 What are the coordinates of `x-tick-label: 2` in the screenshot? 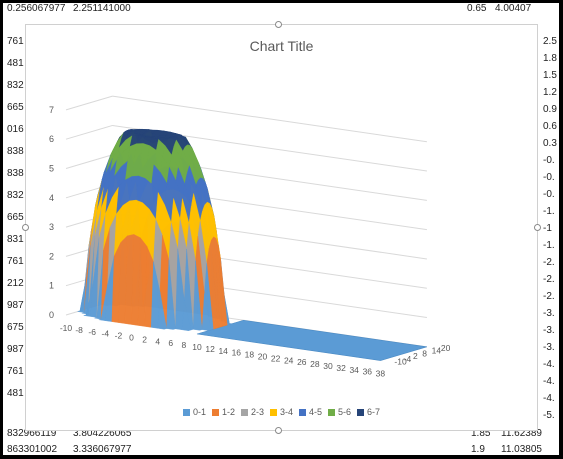 It's located at (144, 339).